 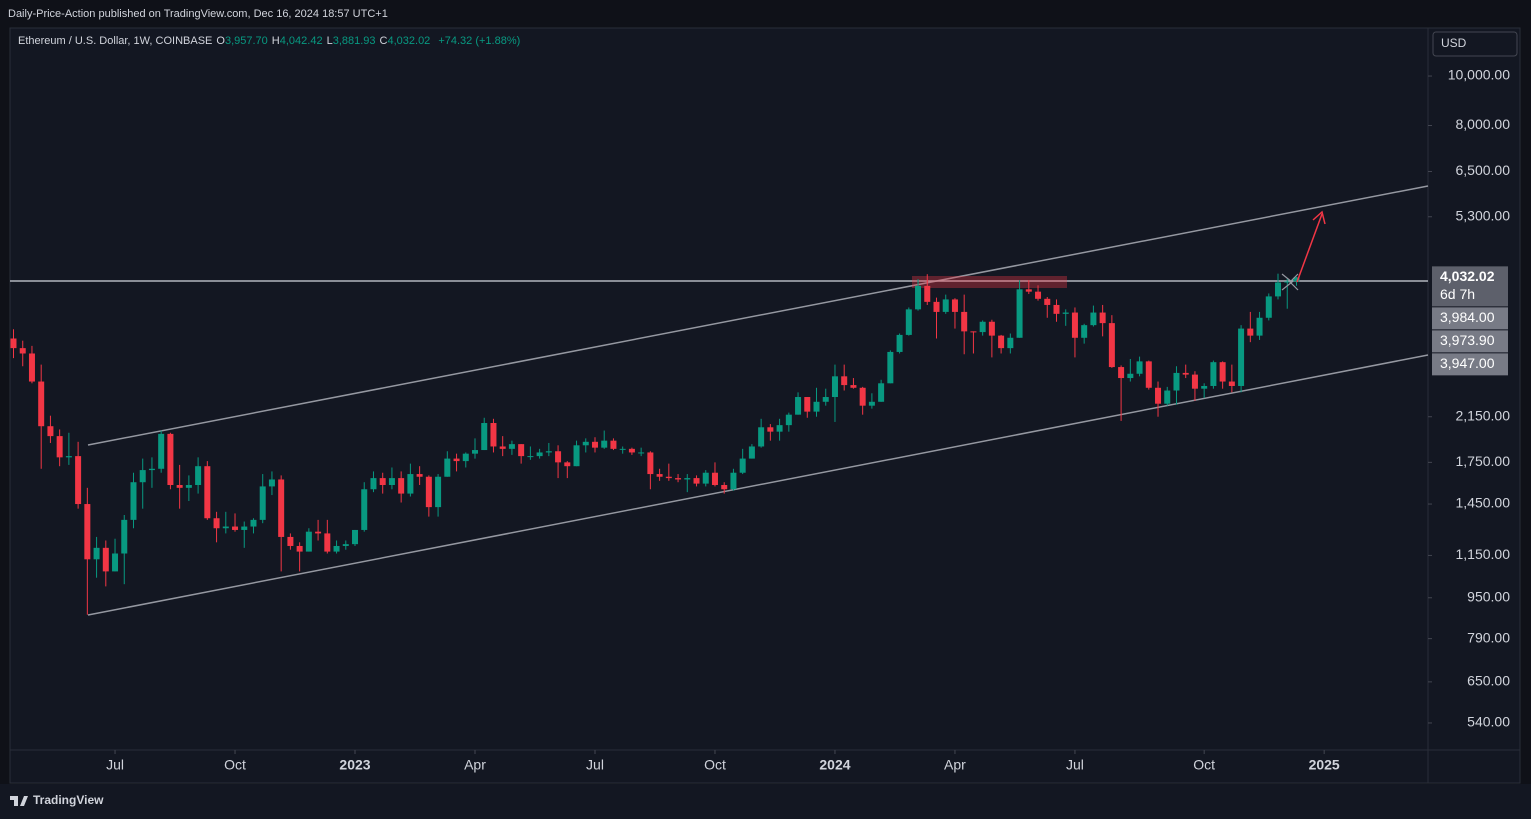 I want to click on y-tick-label: 650.00, so click(x=1488, y=681).